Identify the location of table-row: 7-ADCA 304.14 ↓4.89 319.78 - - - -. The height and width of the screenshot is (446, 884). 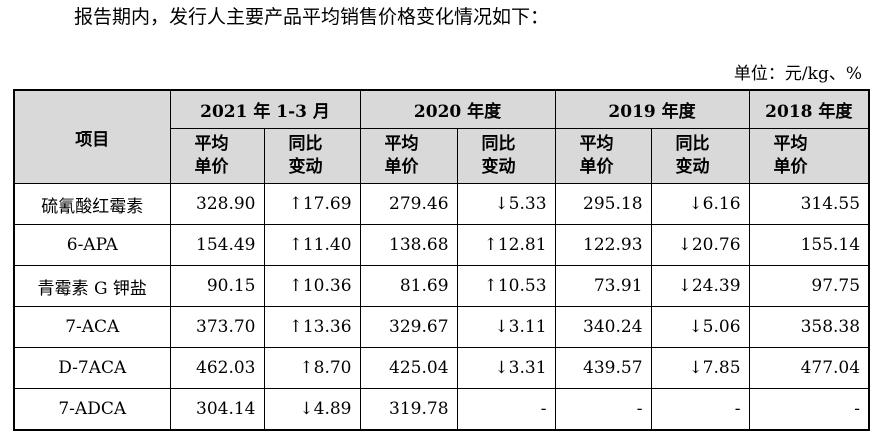
(441, 409).